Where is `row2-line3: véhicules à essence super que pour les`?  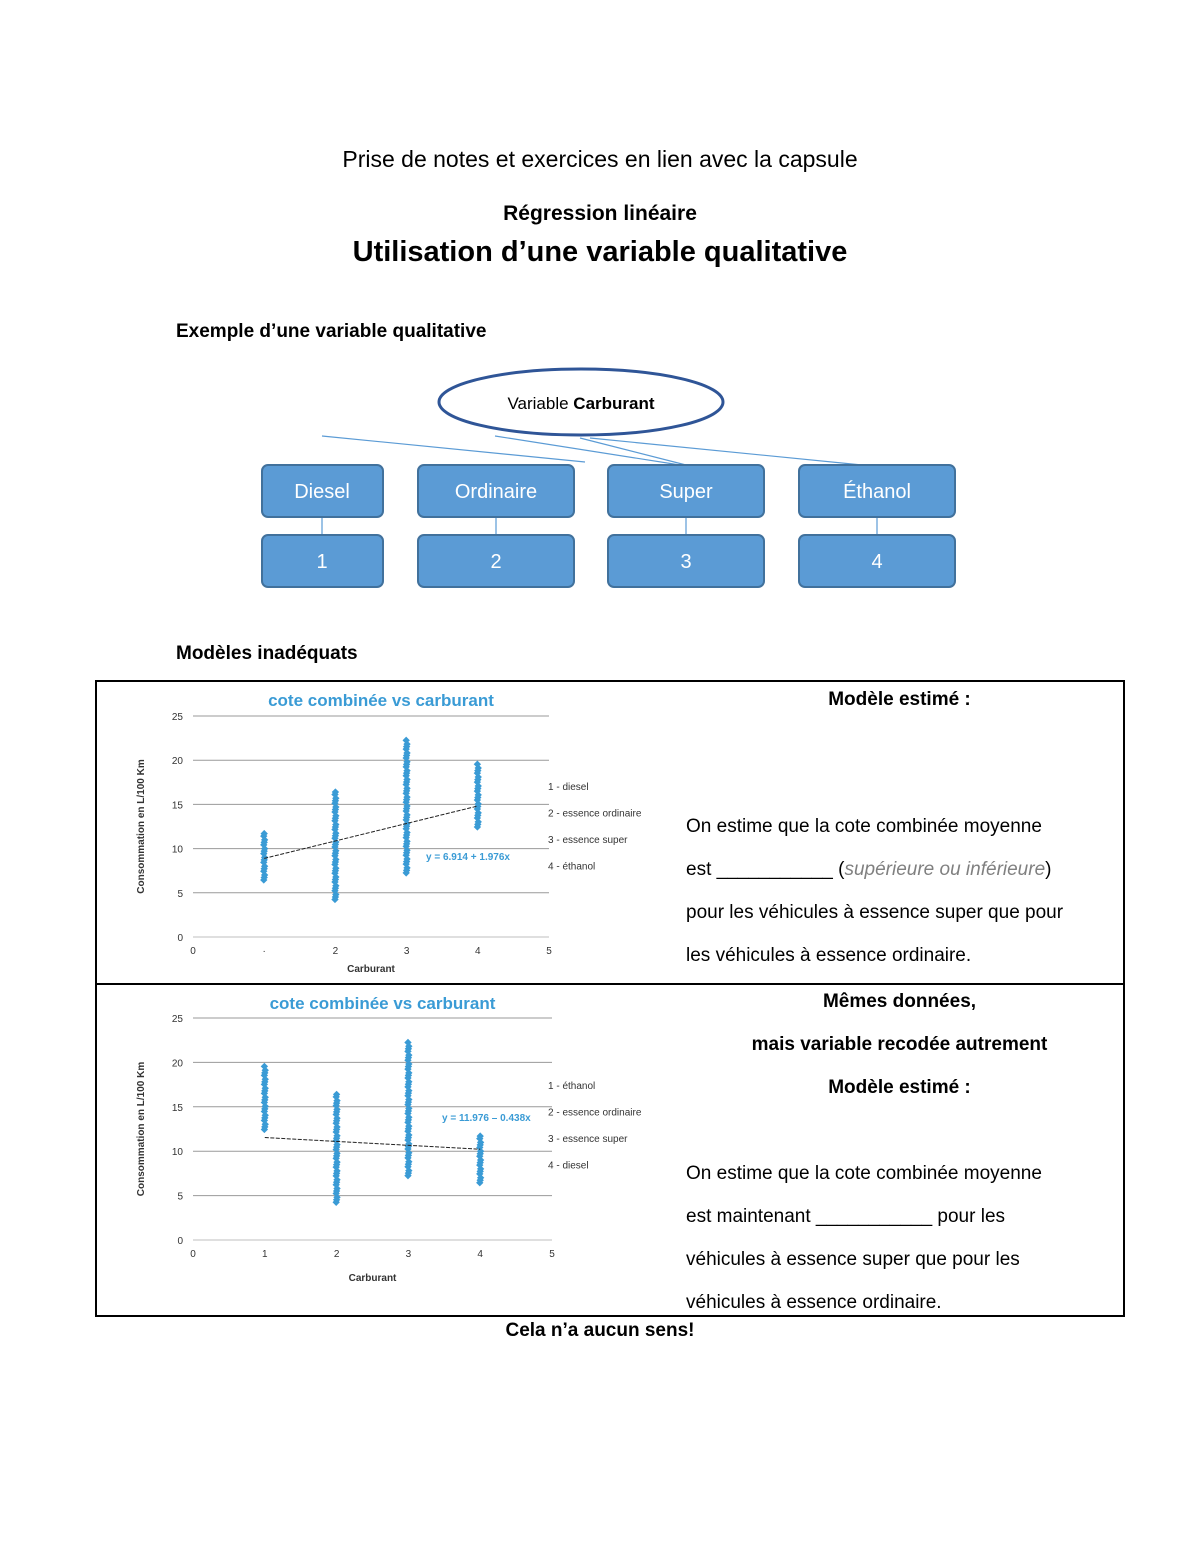 row2-line3: véhicules à essence super que pour les is located at coordinates (853, 1259).